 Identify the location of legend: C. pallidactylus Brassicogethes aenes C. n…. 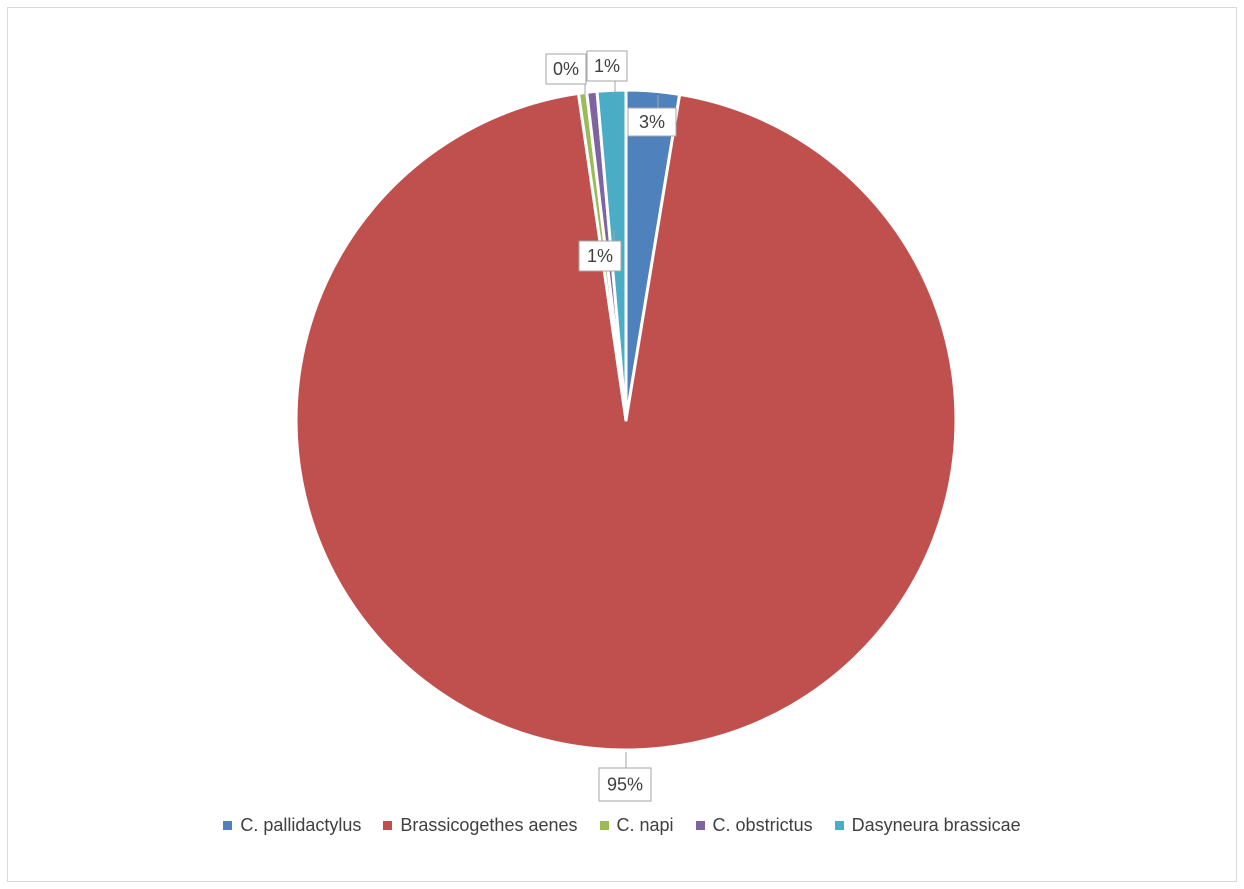
(622, 825).